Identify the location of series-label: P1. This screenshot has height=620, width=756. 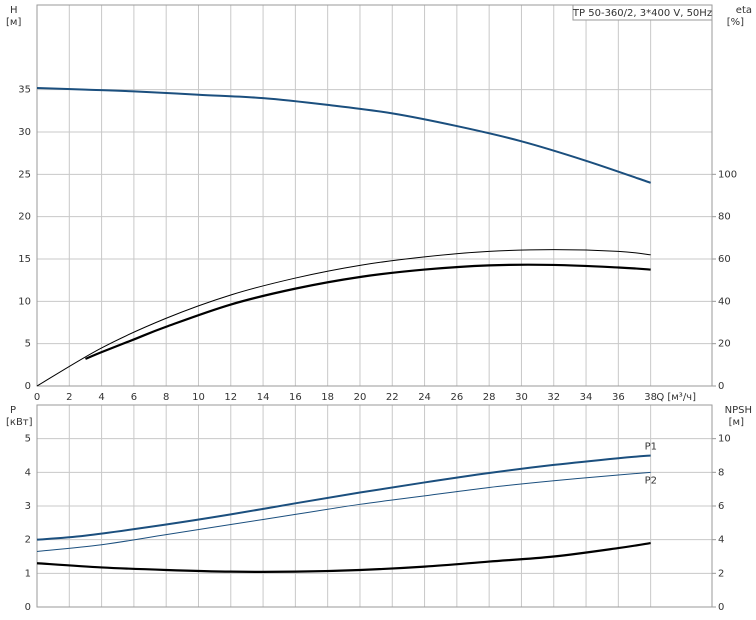
(651, 447).